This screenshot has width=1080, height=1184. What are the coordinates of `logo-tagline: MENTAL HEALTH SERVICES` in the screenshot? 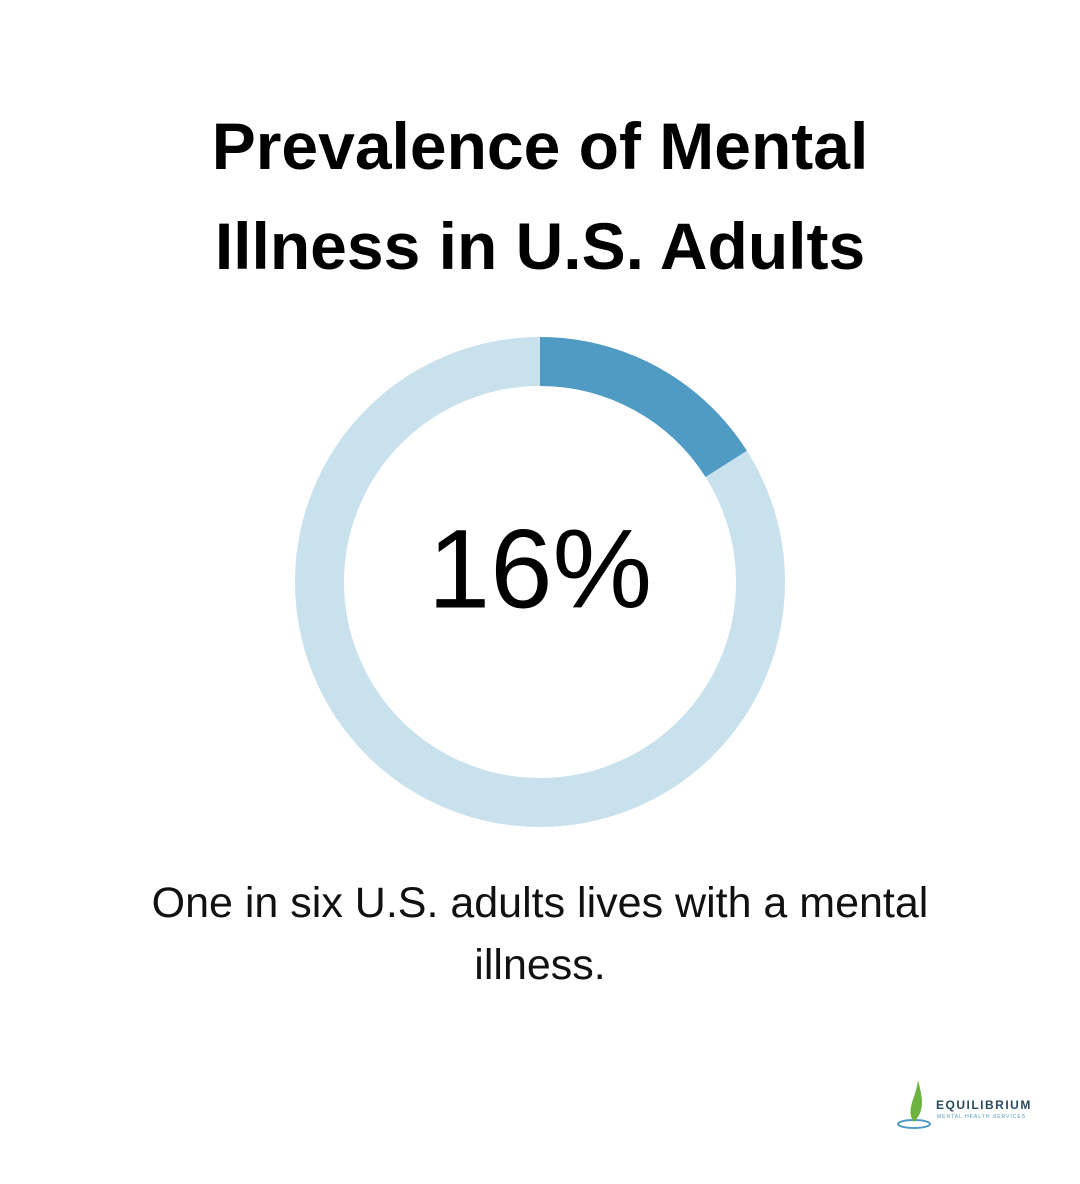 It's located at (982, 1117).